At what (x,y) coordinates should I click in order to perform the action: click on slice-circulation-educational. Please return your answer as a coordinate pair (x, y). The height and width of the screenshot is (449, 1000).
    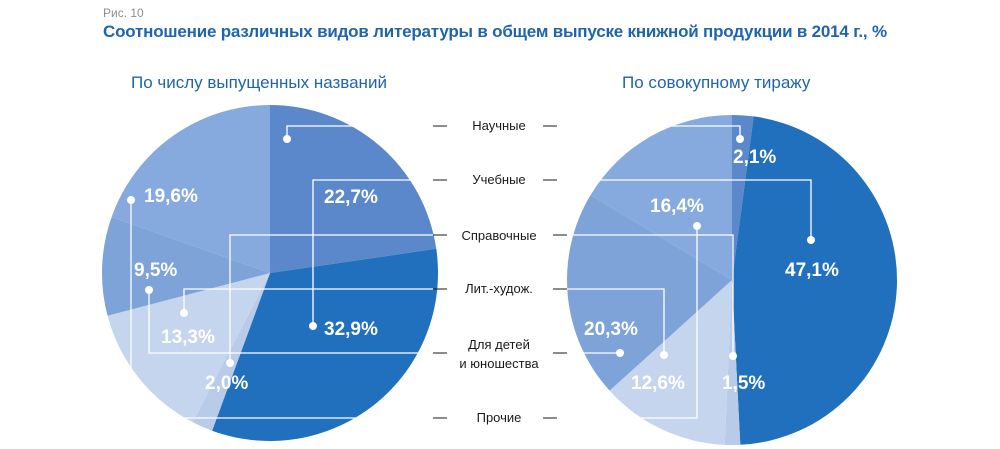
    Looking at the image, I should click on (815, 280).